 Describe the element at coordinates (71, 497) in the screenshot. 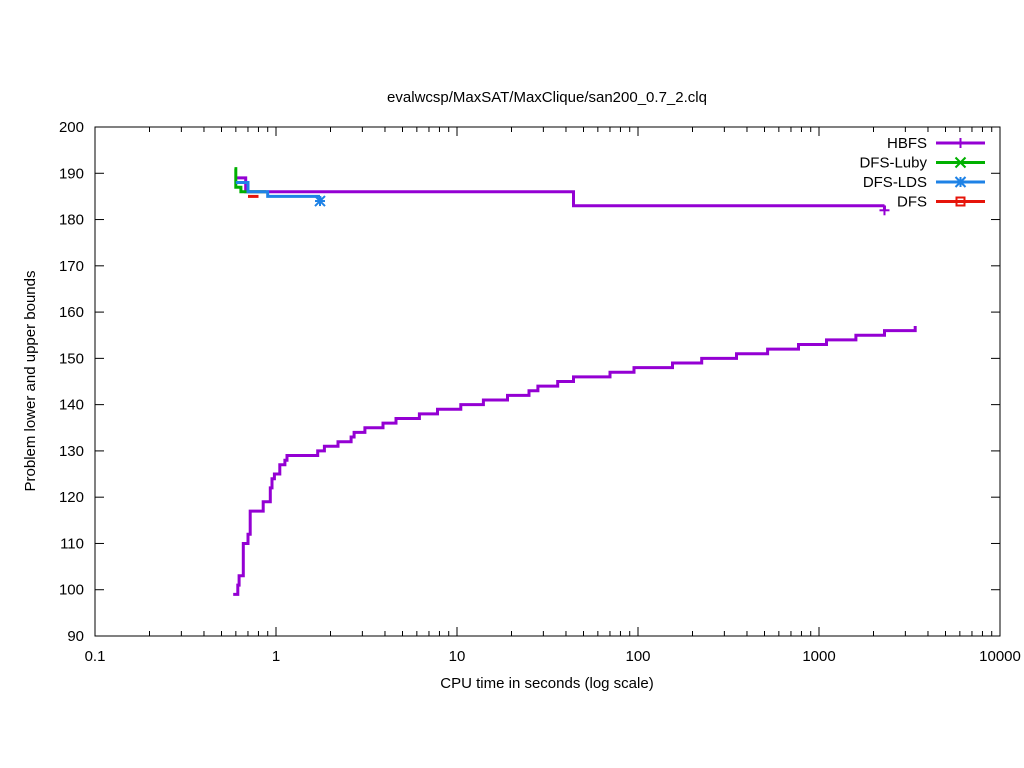

I see `y-tick-label: 120` at that location.